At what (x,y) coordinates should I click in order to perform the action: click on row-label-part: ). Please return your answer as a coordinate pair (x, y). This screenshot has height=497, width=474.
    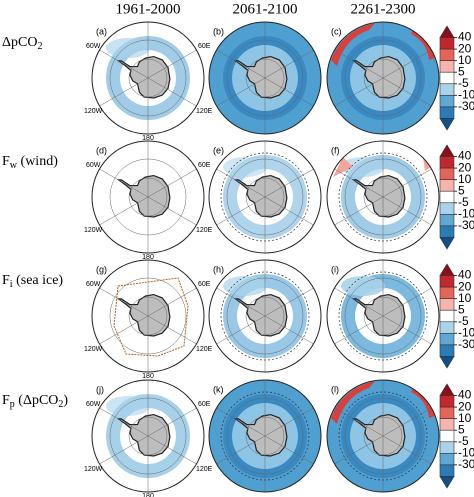
    Looking at the image, I should click on (65, 400).